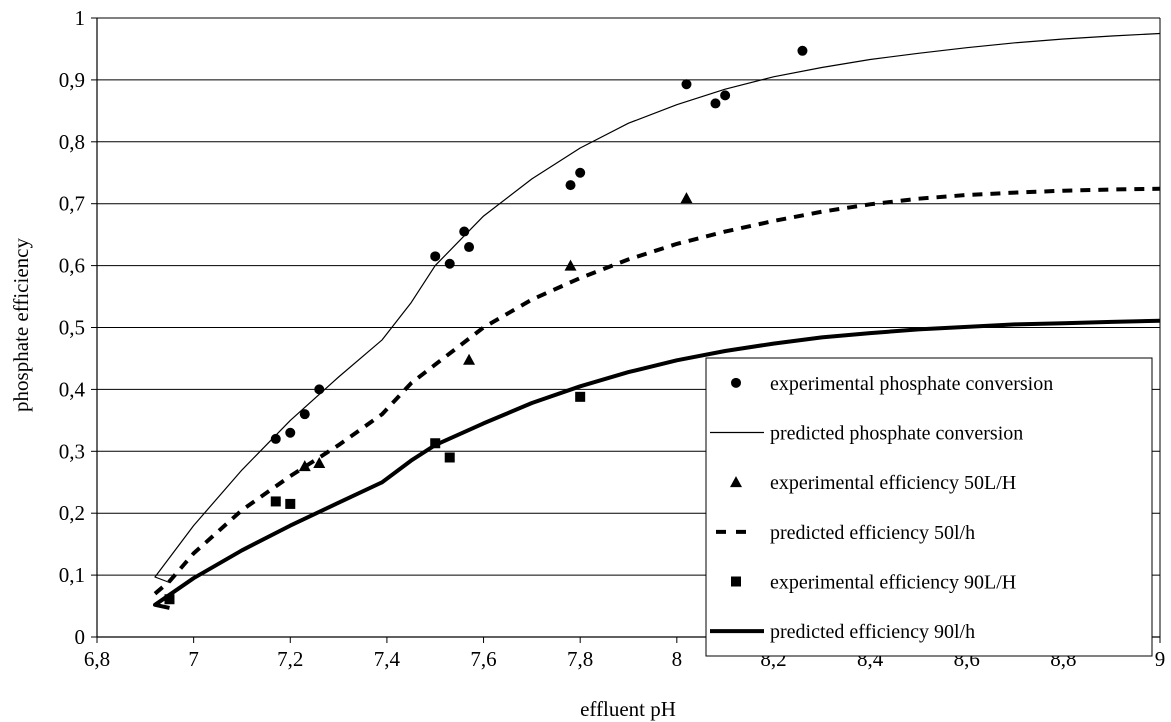 This screenshot has width=1171, height=722. Describe the element at coordinates (72, 80) in the screenshot. I see `y-tick-label: 0,9` at that location.